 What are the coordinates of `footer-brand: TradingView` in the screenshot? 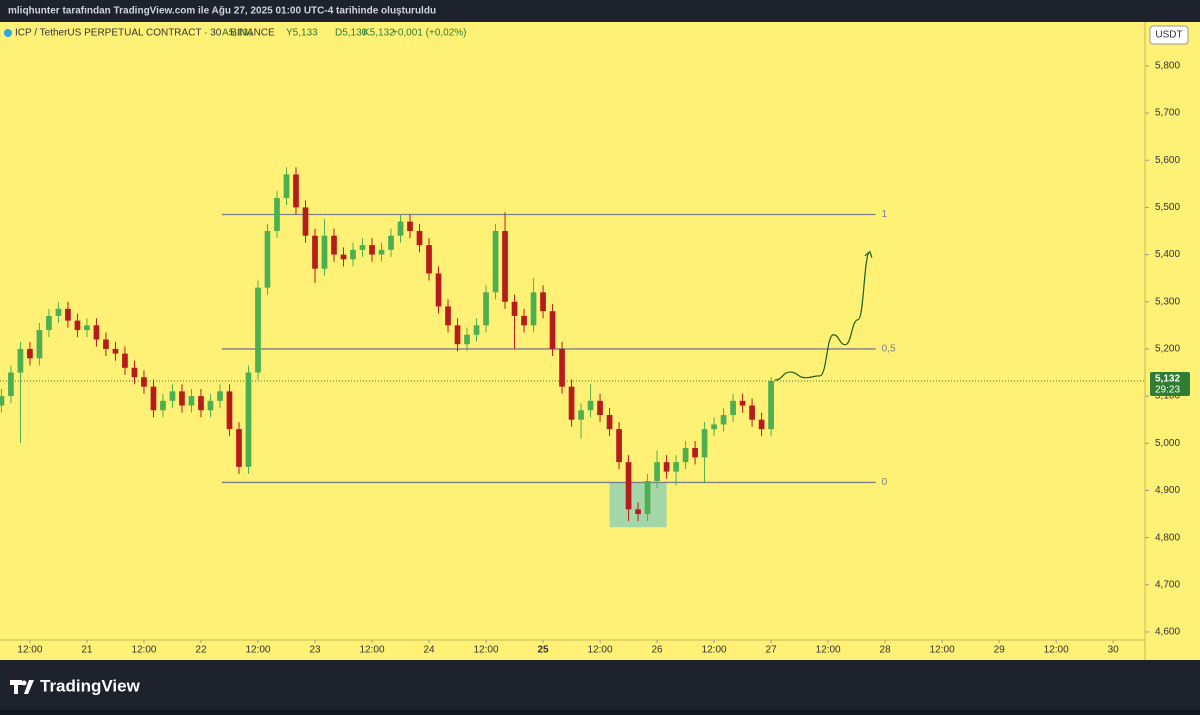 It's located at (90, 685).